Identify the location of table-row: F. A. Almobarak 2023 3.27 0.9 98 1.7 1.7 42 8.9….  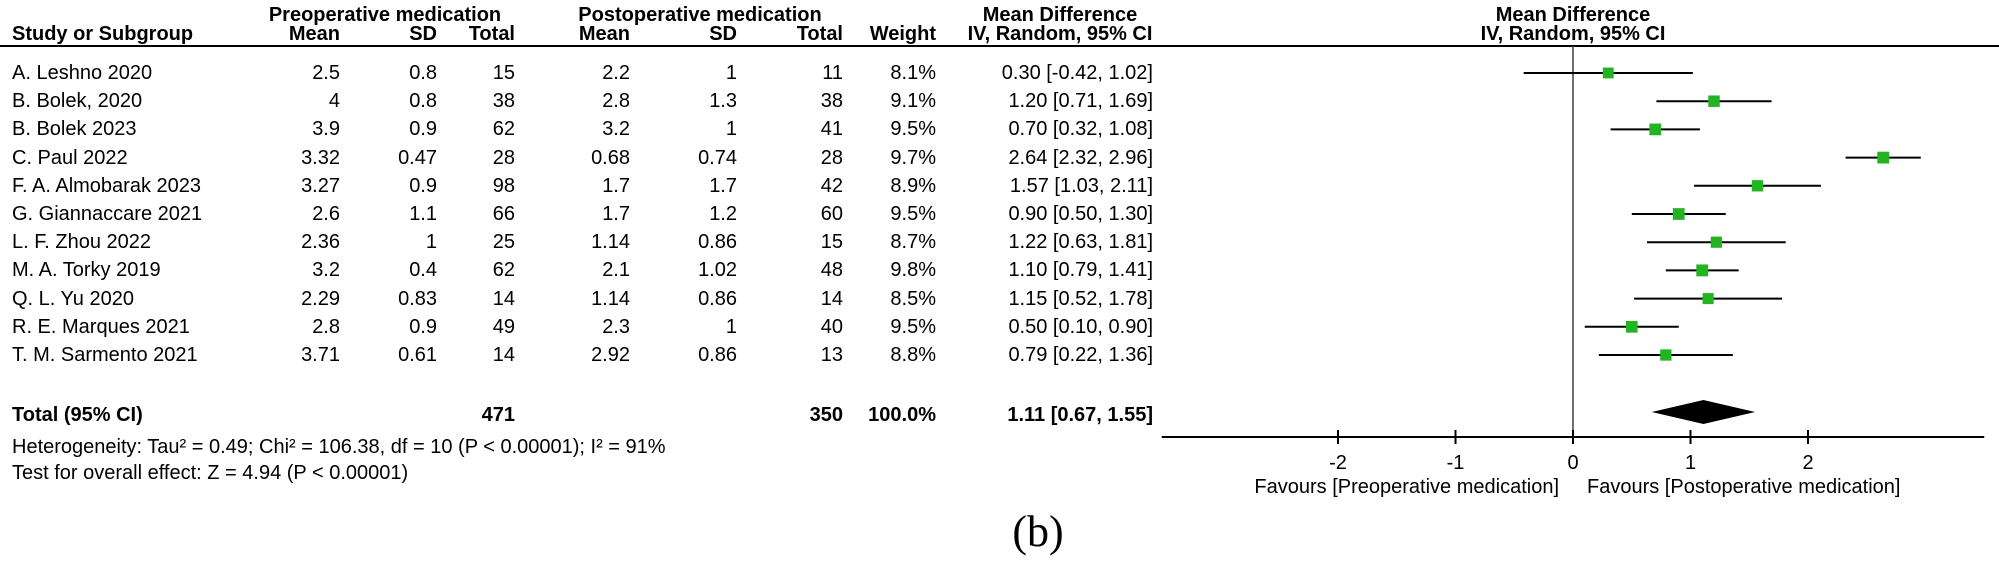
(600, 186).